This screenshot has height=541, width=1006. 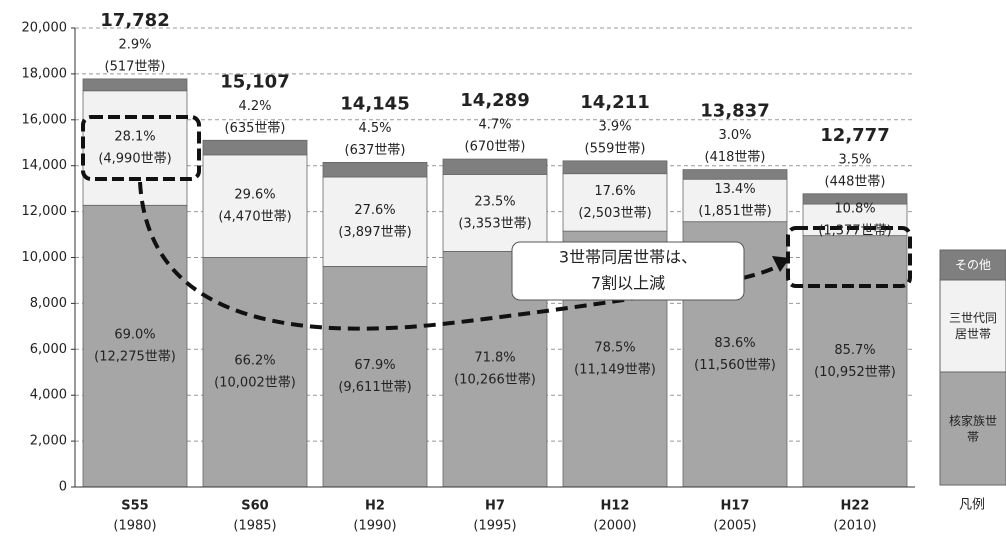 I want to click on total-label: 17,782, so click(x=134, y=20).